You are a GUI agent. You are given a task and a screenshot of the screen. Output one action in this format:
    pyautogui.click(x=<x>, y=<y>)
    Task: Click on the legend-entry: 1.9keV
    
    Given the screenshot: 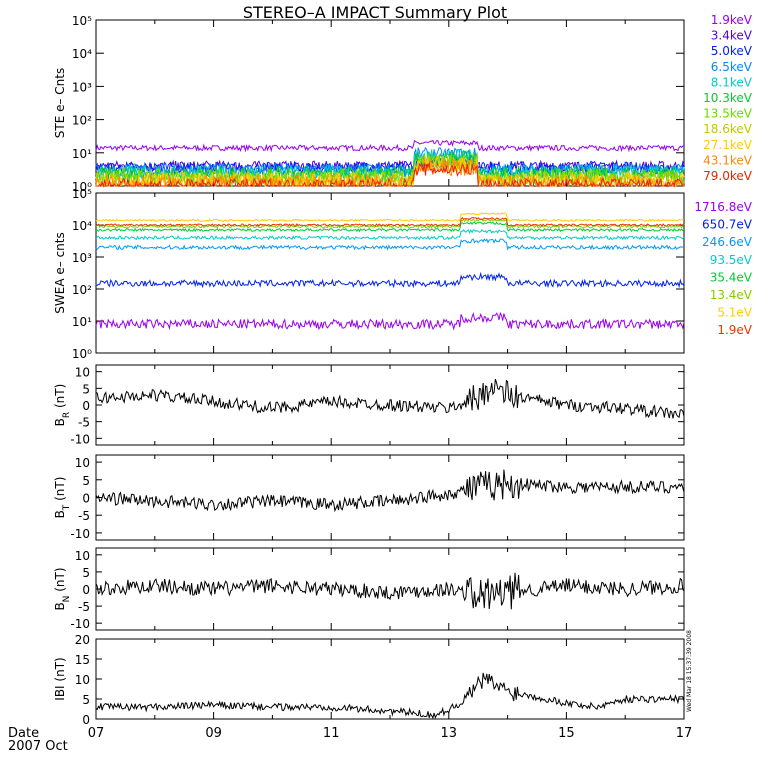 What is the action you would take?
    pyautogui.click(x=732, y=20)
    